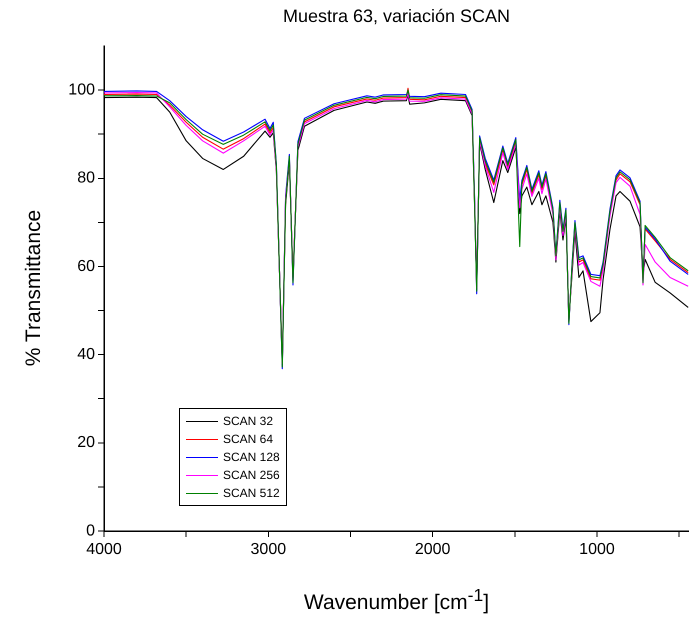 The width and height of the screenshot is (689, 620). I want to click on x-tick-label: 1000, so click(597, 549).